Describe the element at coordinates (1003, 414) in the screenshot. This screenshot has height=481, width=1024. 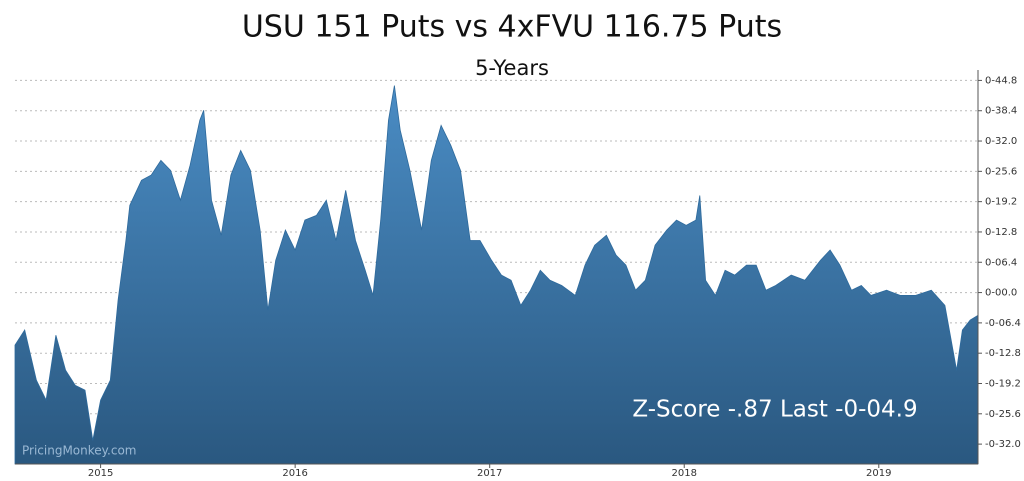
I see `y-tick-label: -0-25.6` at that location.